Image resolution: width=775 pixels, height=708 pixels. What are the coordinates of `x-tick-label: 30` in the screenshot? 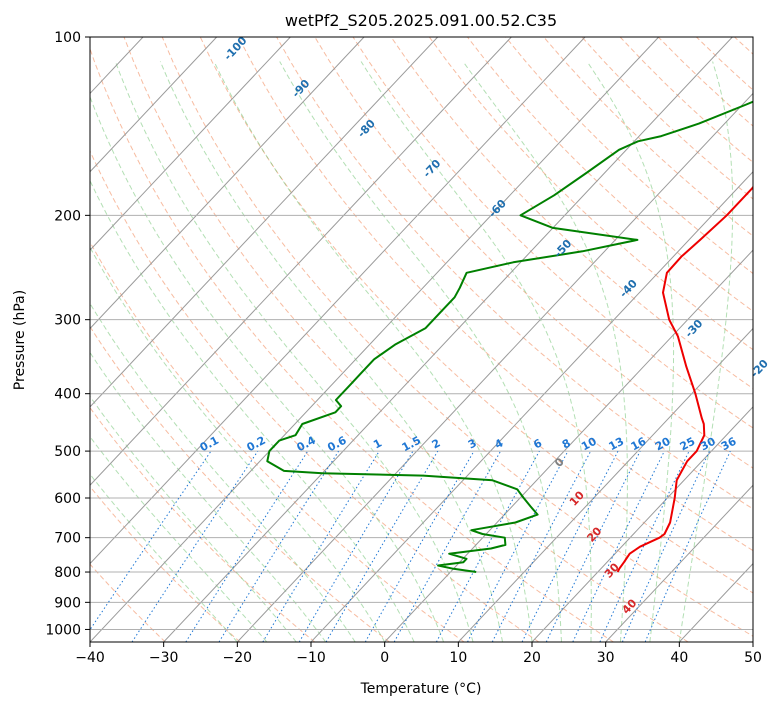 It's located at (606, 658).